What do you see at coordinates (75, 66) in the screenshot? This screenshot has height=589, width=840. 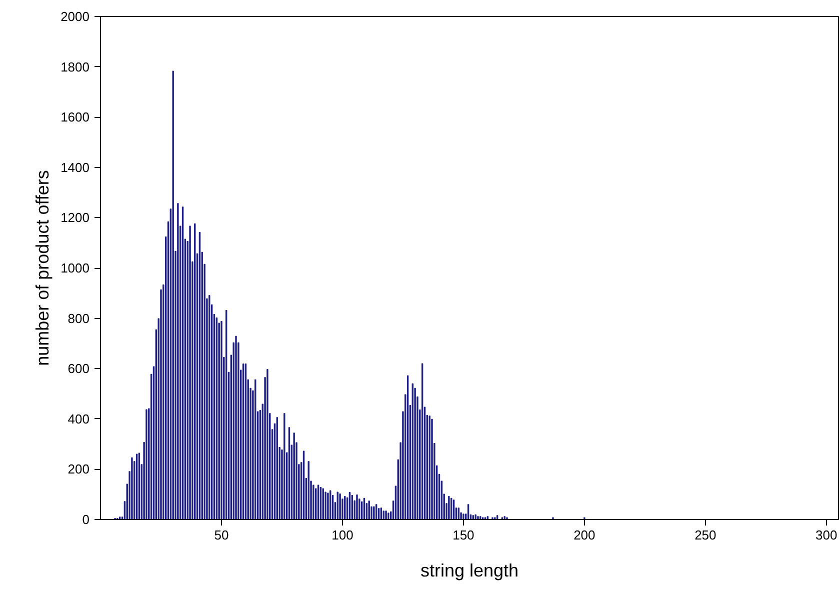 I see `y-tick-label: 1800` at bounding box center [75, 66].